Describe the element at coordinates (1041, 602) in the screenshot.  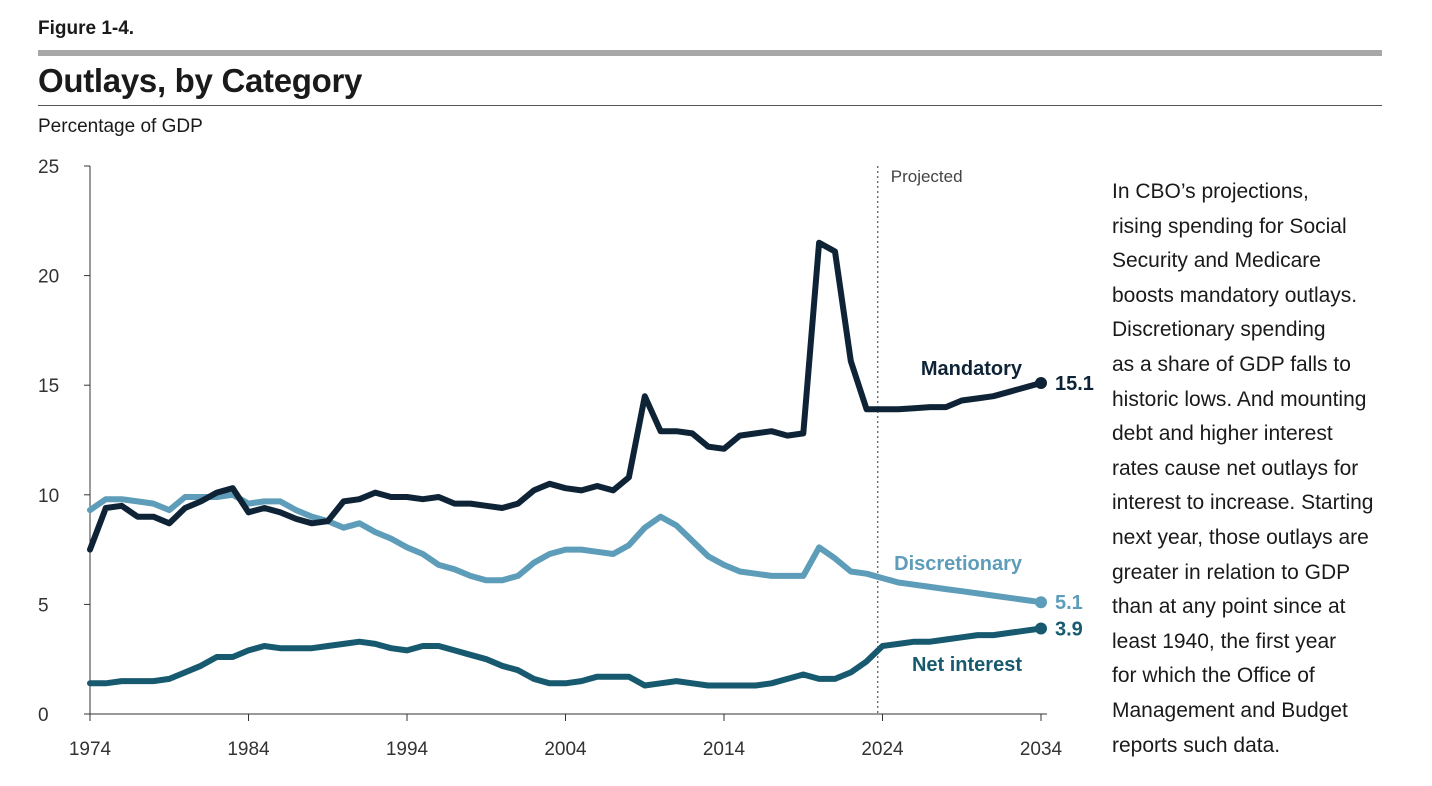
I see `discretionary-end-point` at that location.